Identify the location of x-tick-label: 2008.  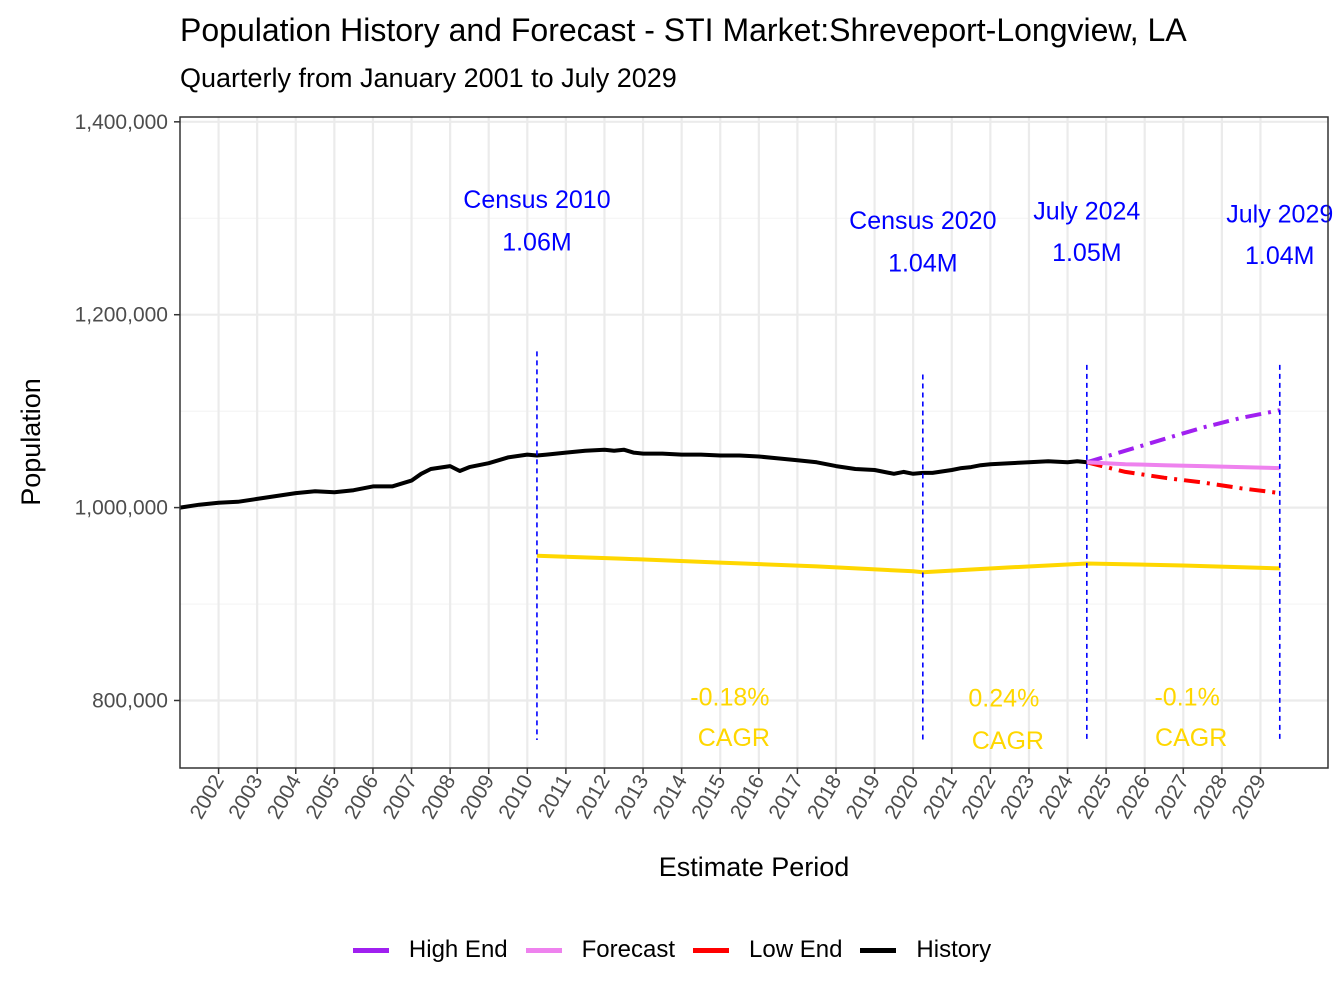
(438, 797).